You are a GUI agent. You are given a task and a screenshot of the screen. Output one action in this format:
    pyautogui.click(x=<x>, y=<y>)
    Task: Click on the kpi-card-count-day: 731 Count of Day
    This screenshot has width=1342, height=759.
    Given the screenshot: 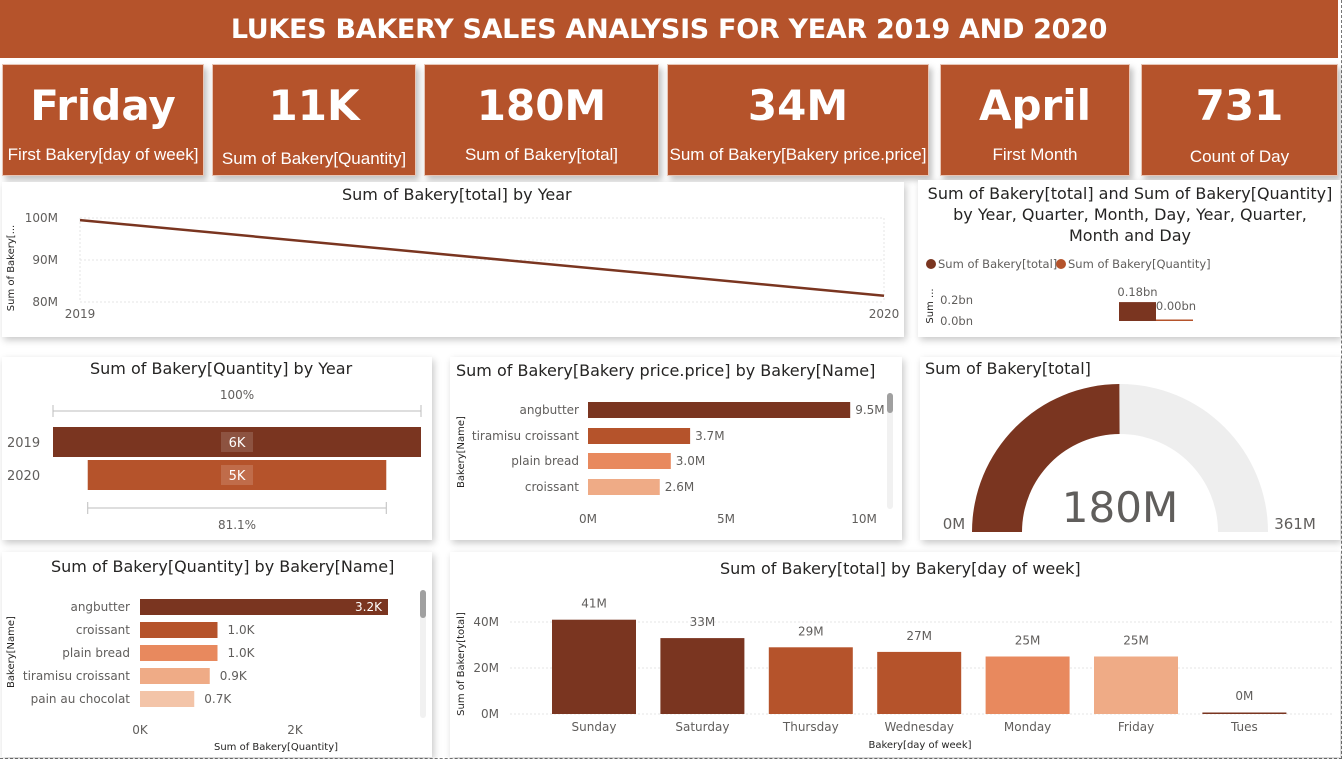 What is the action you would take?
    pyautogui.click(x=1239, y=120)
    